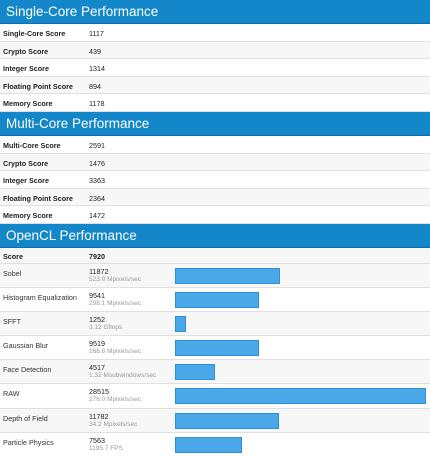 This screenshot has height=456, width=430. I want to click on row-value: 894, so click(95, 86).